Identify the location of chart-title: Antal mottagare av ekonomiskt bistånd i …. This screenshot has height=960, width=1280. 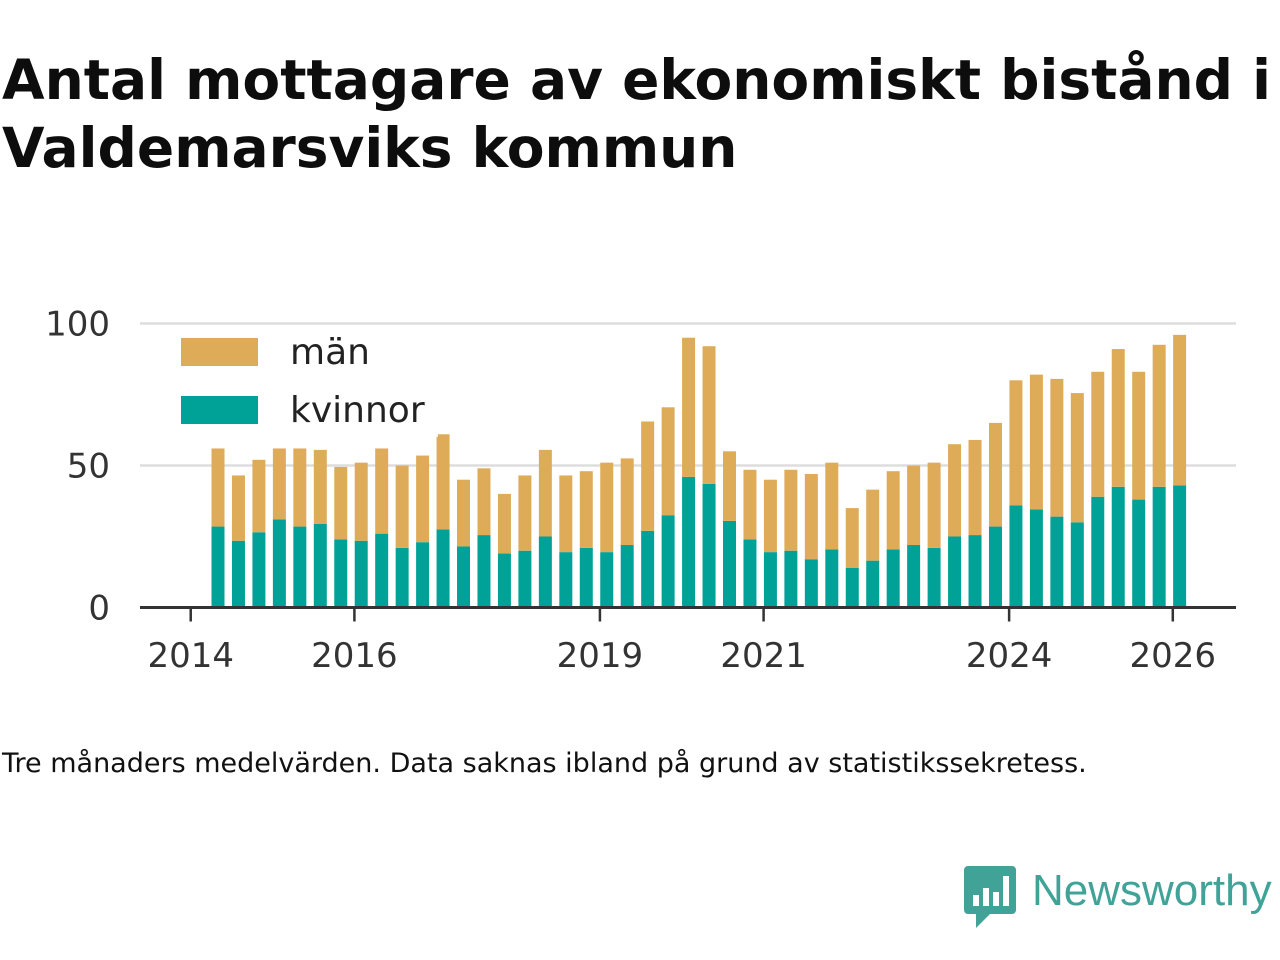
(637, 114).